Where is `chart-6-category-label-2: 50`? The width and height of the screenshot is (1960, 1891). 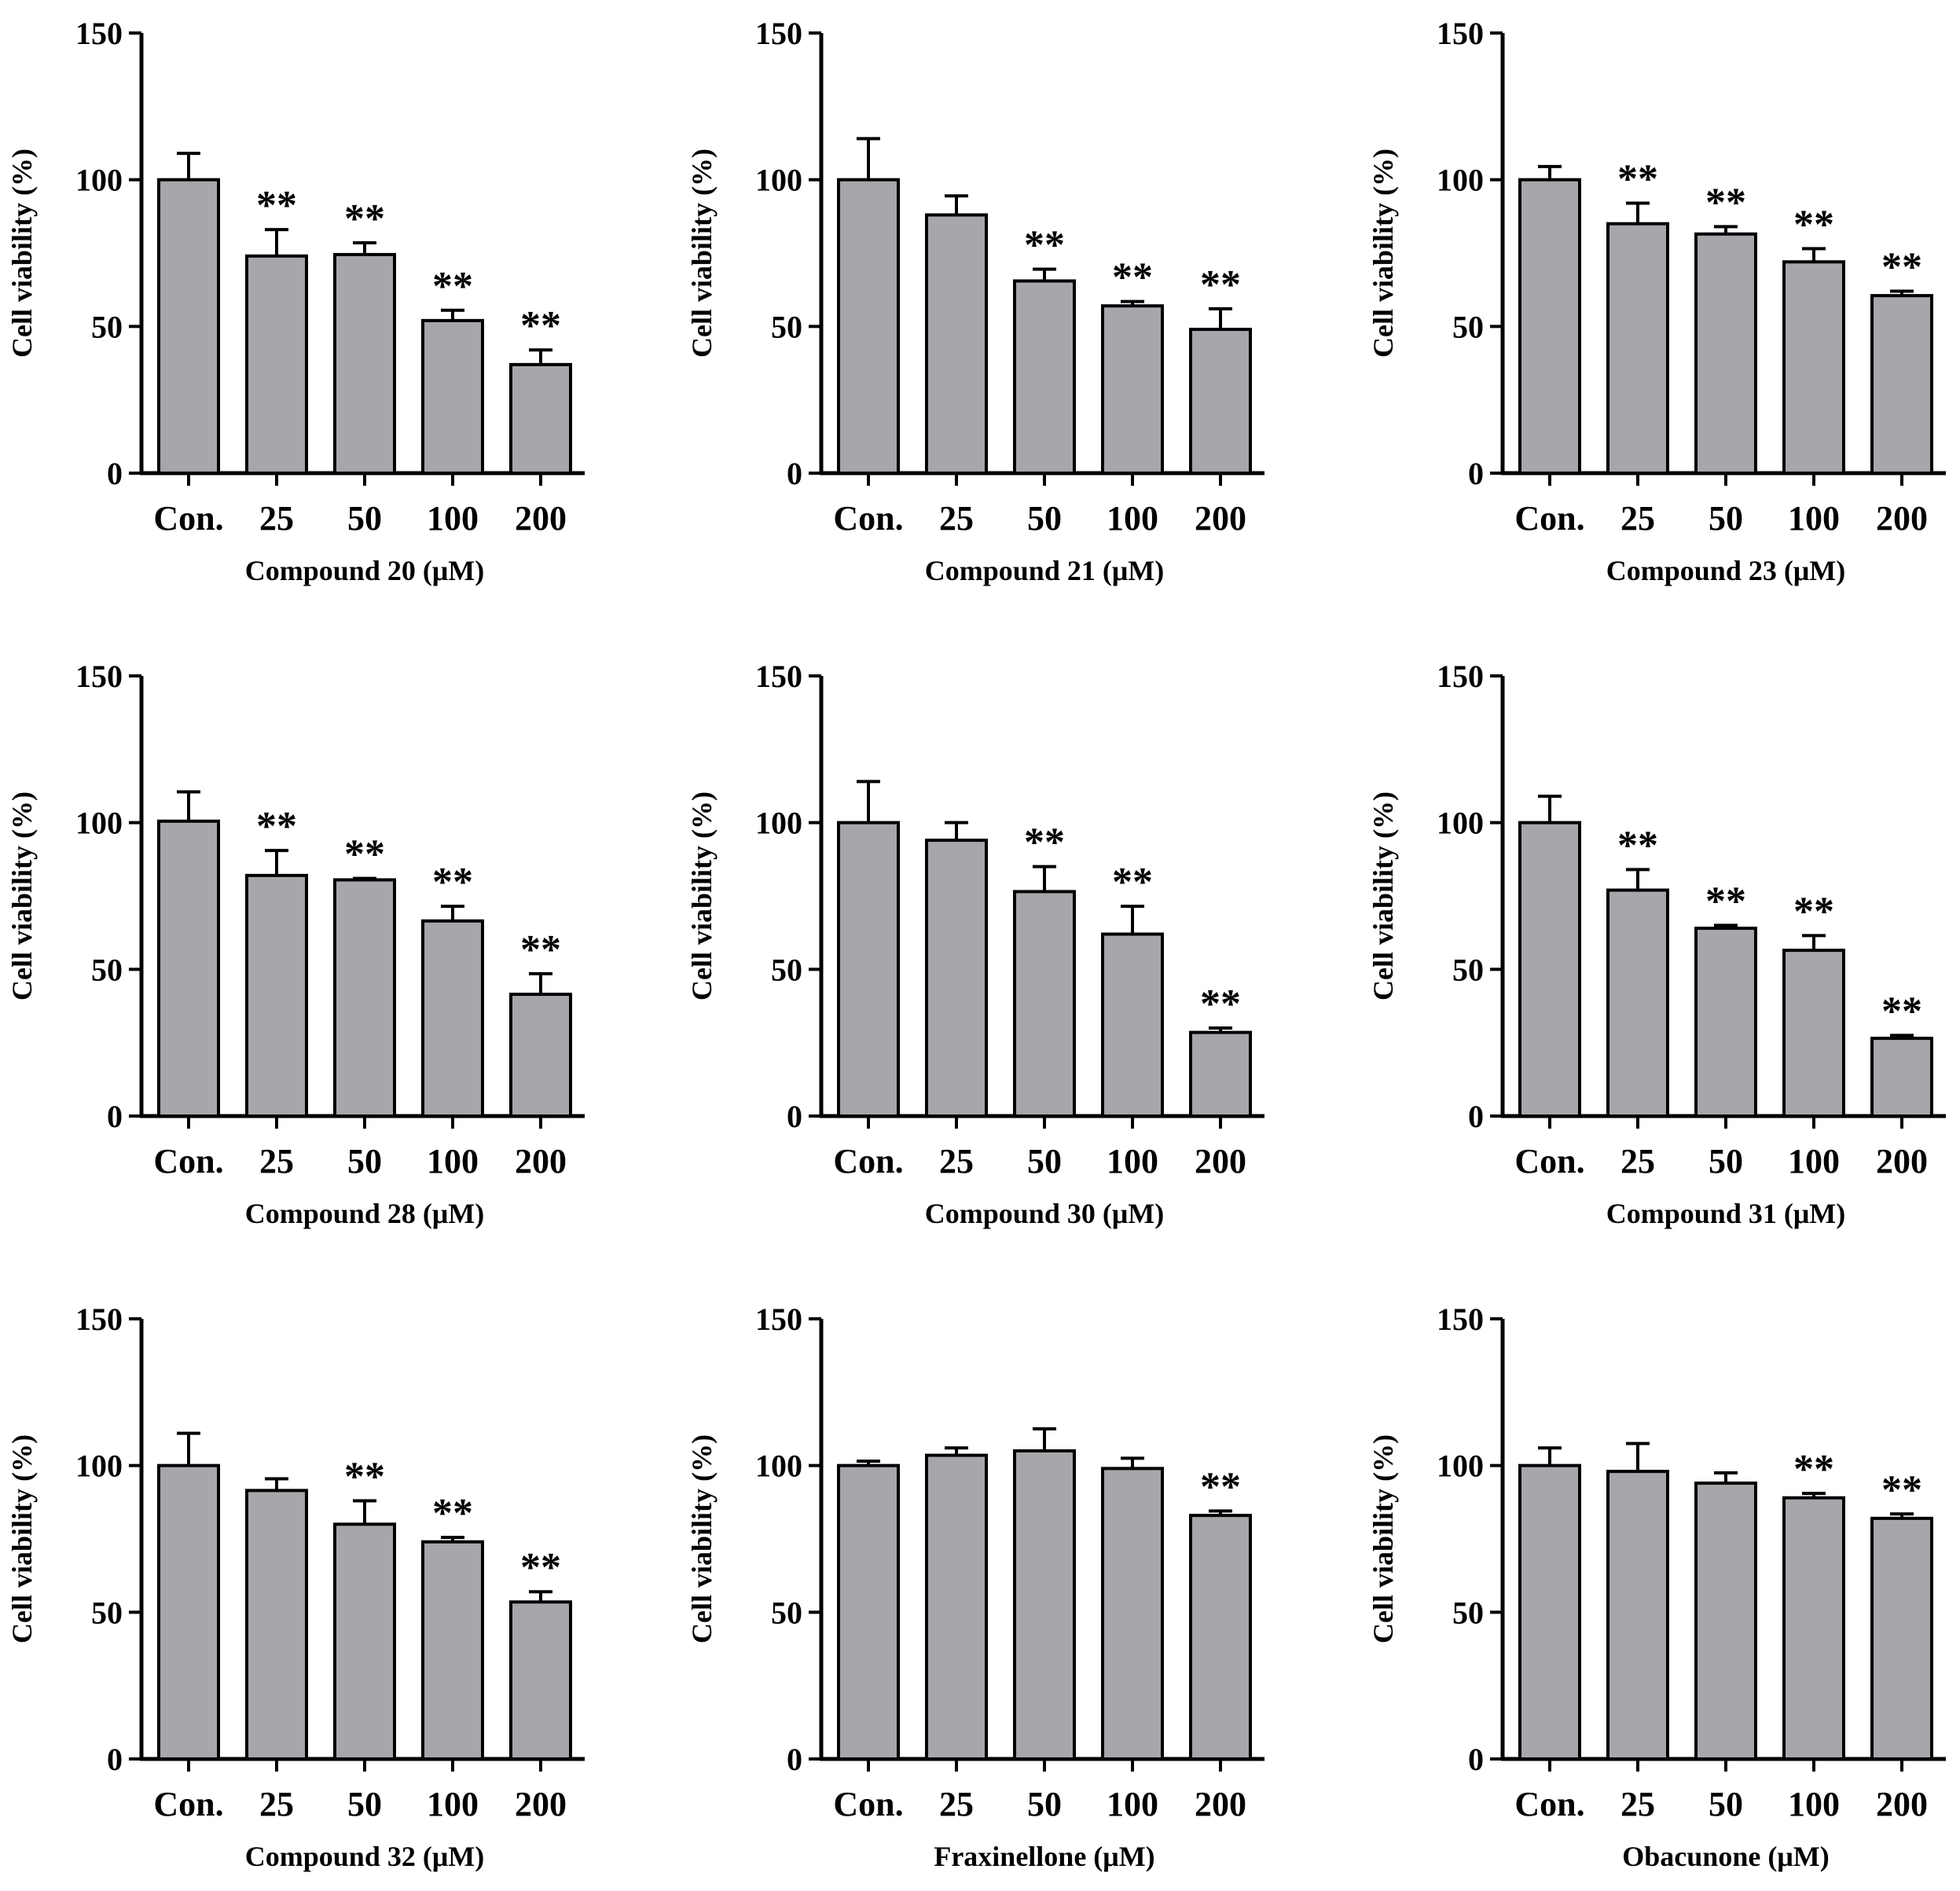 chart-6-category-label-2: 50 is located at coordinates (365, 1804).